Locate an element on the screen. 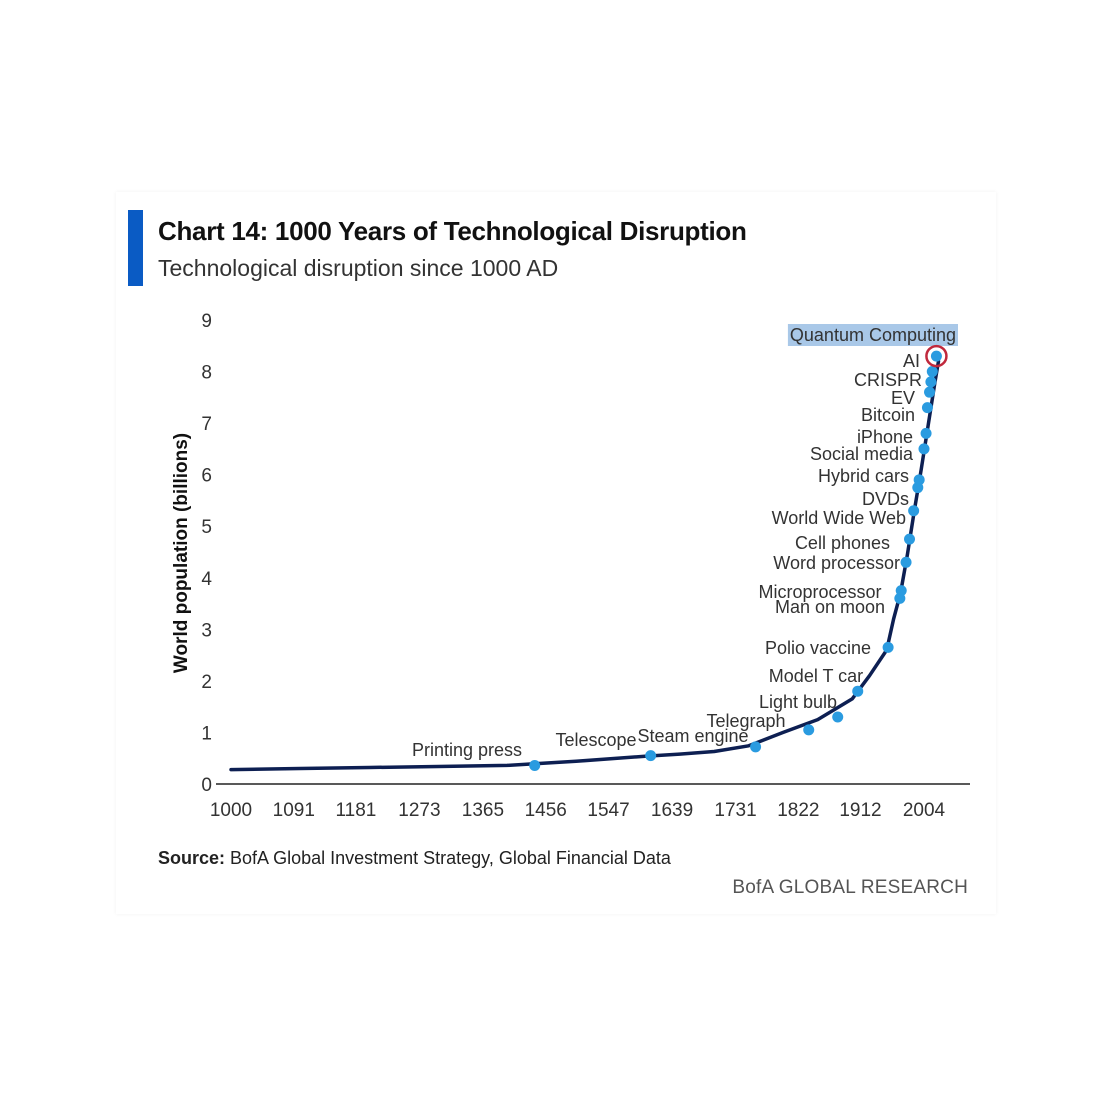 Image resolution: width=1108 pixels, height=1108 pixels. x-tick-label: 1547 is located at coordinates (608, 810).